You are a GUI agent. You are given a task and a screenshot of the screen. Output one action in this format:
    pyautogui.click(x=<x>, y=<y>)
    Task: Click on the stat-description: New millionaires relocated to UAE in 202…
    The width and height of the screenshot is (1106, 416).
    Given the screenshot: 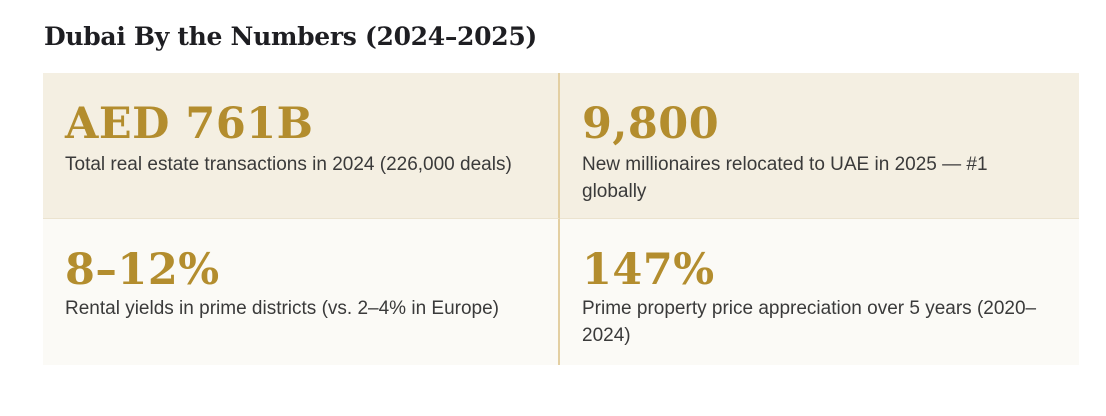 What is the action you would take?
    pyautogui.click(x=785, y=178)
    